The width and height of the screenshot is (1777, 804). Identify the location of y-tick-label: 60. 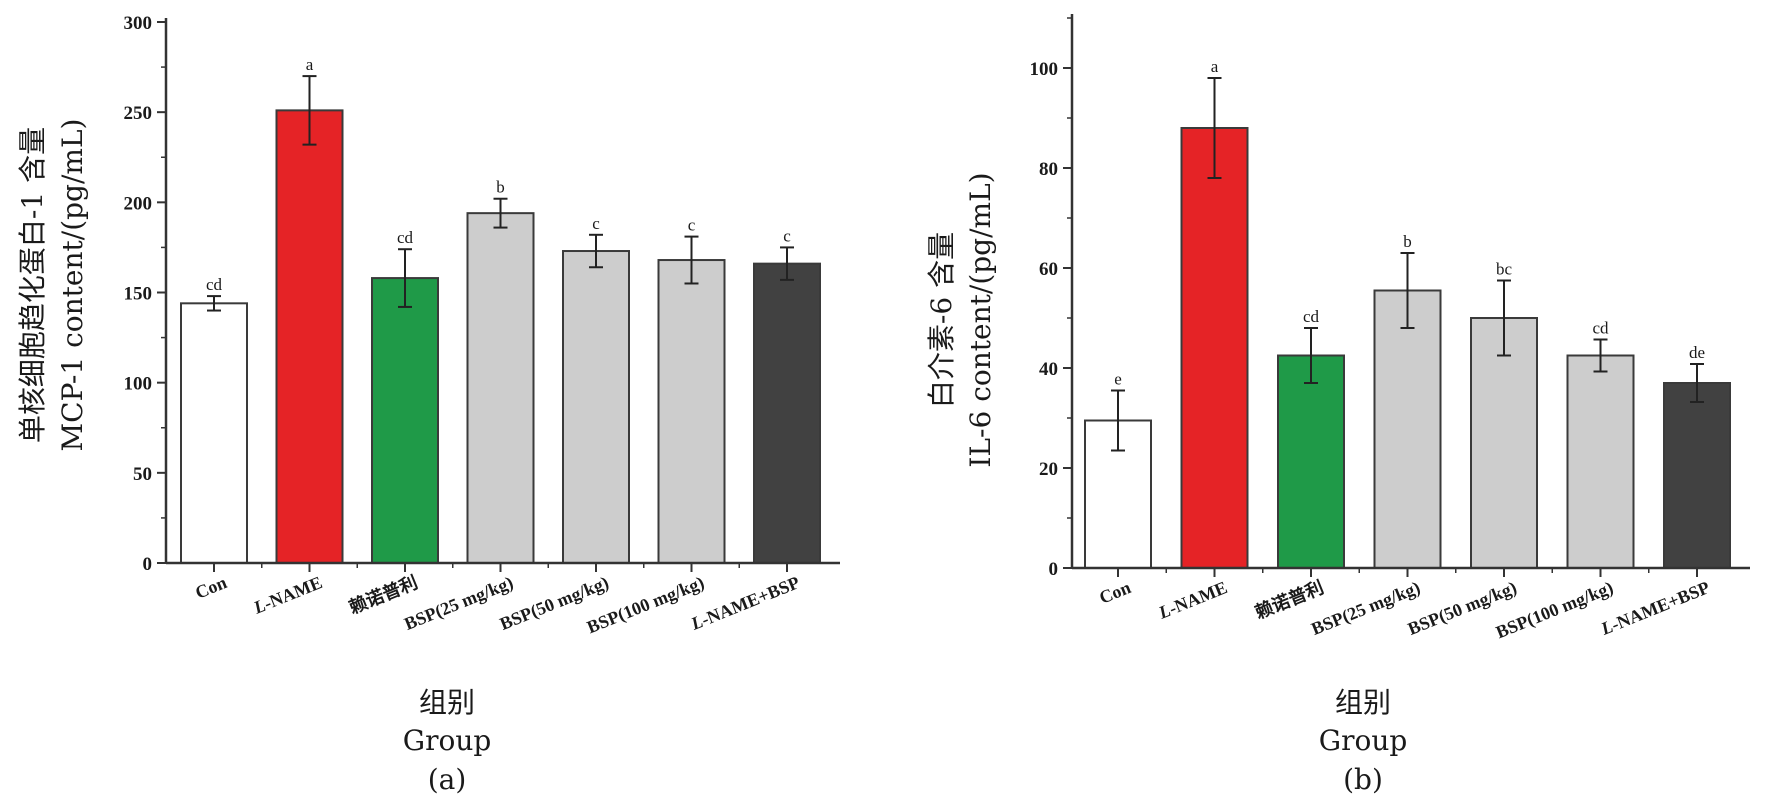
(1048, 269).